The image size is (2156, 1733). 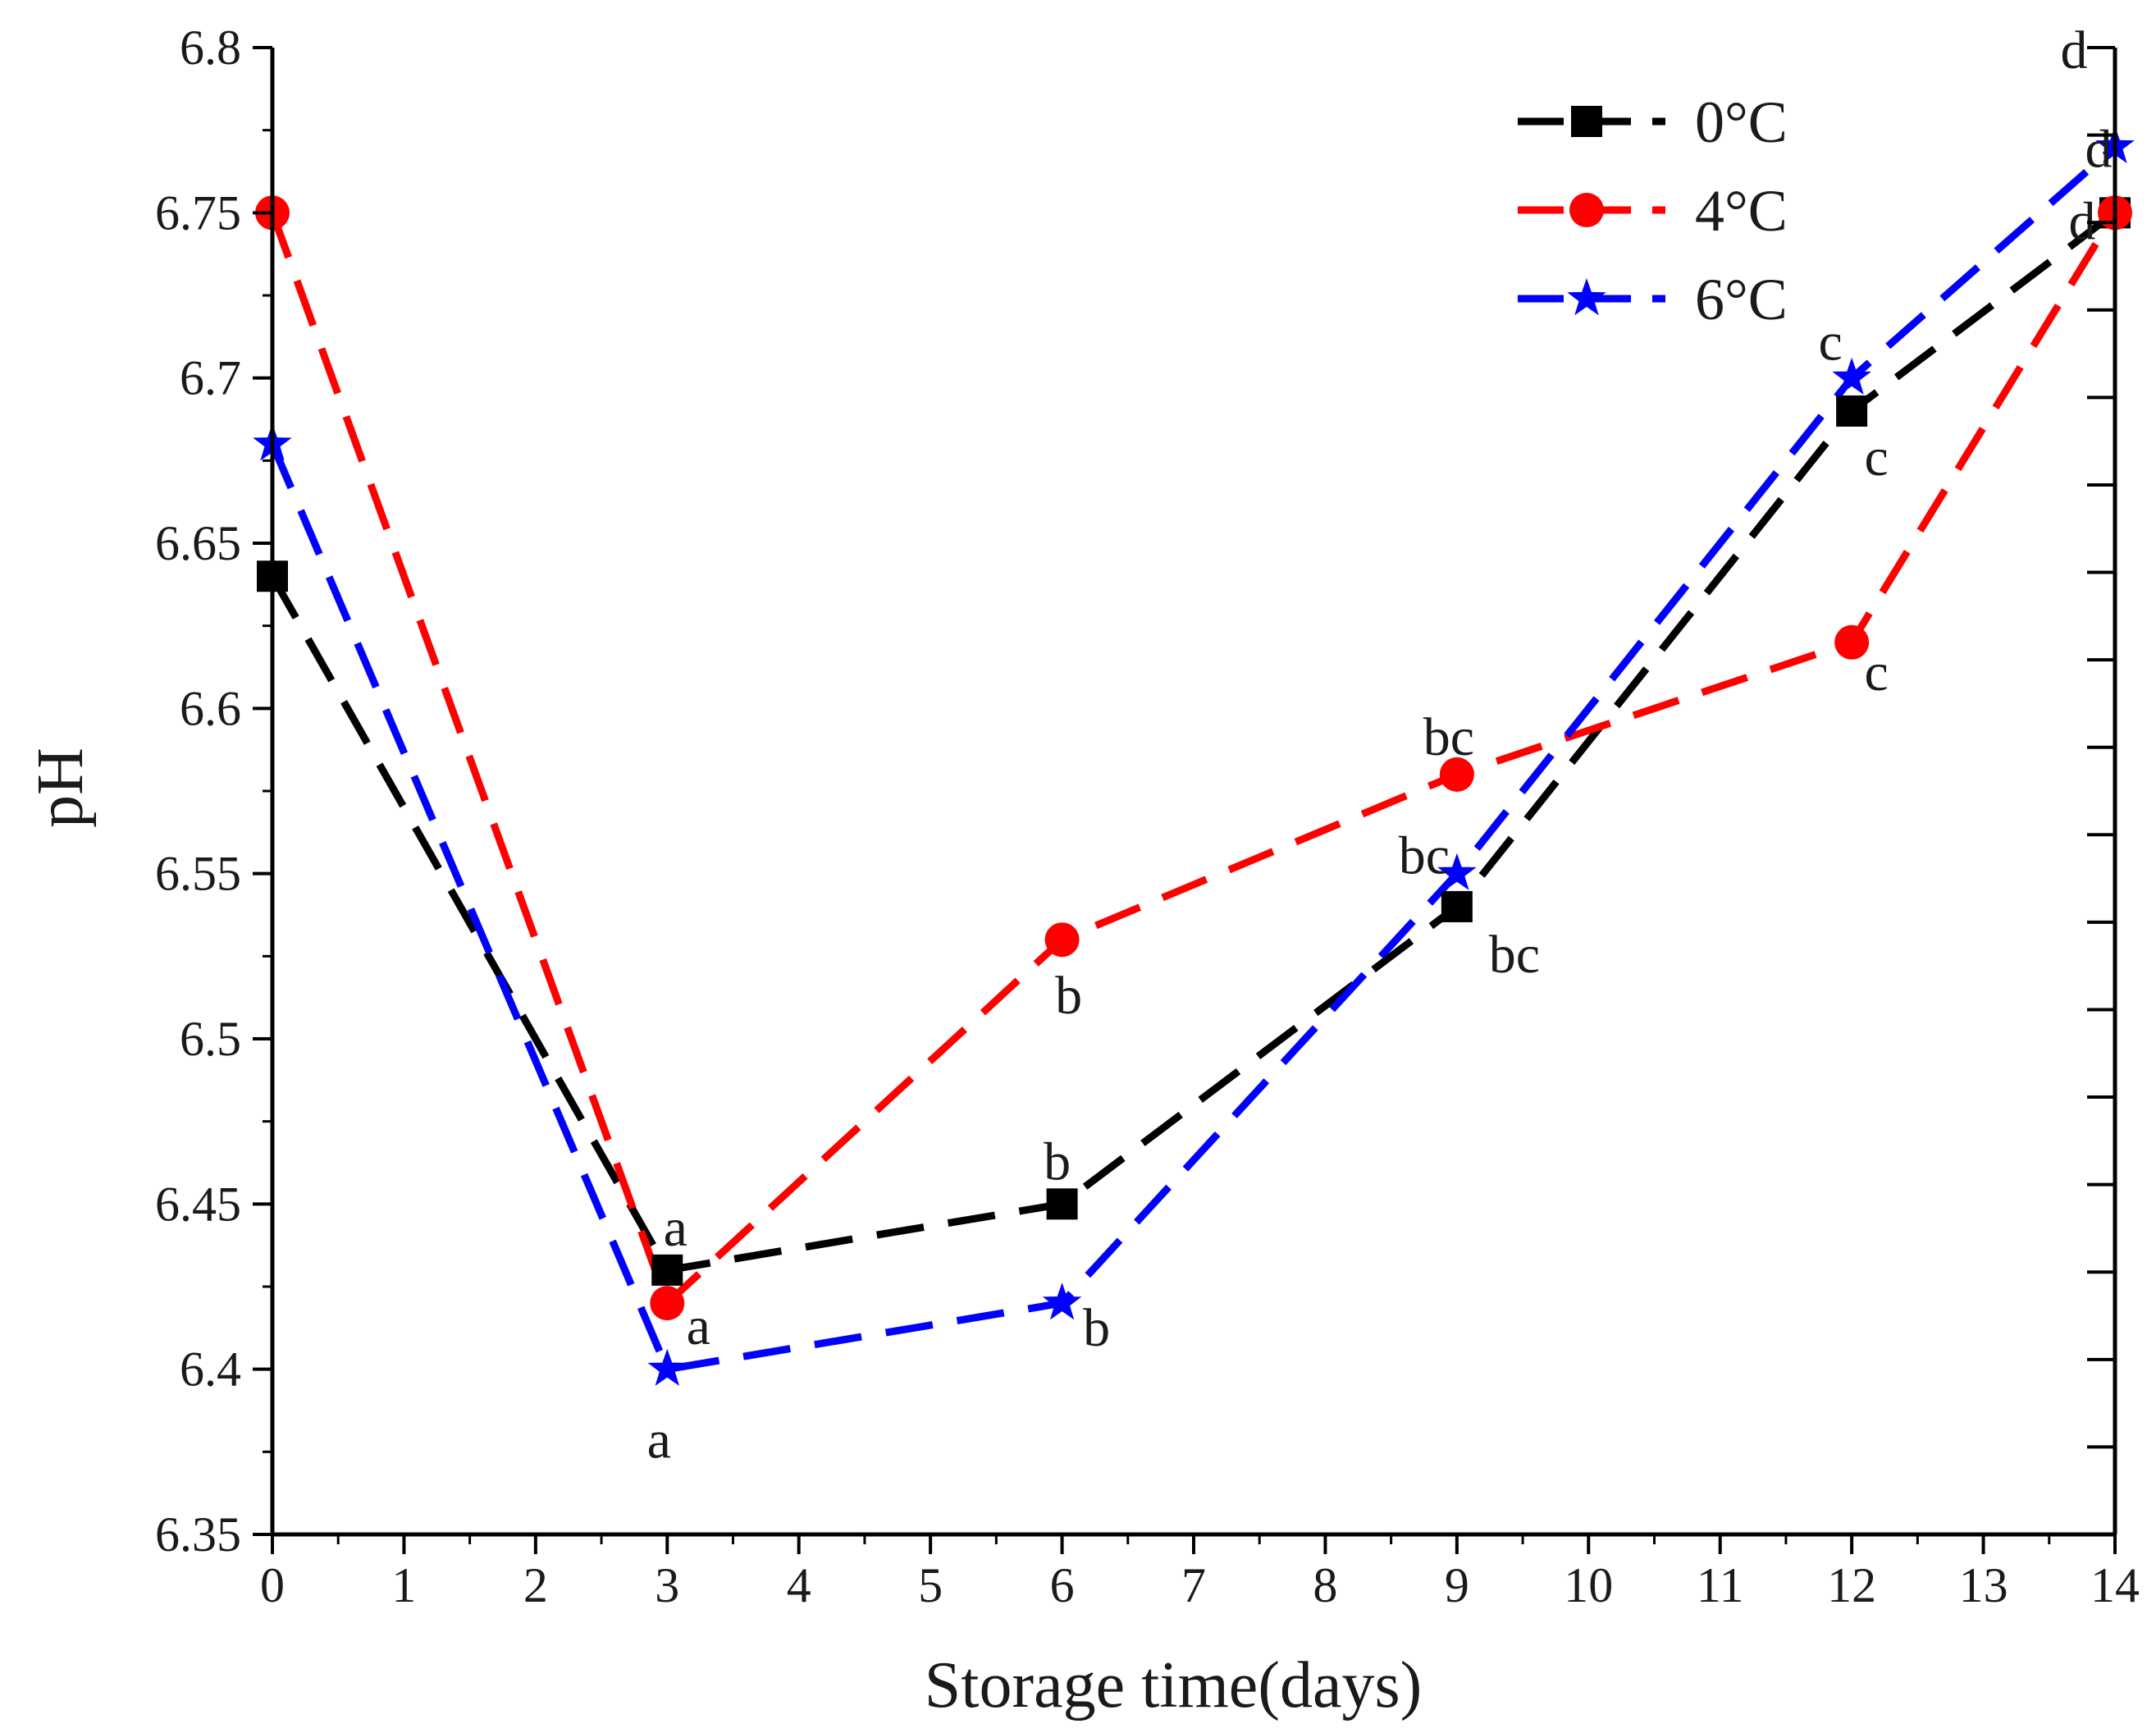 What do you see at coordinates (667, 1585) in the screenshot?
I see `x-tick-label: 3` at bounding box center [667, 1585].